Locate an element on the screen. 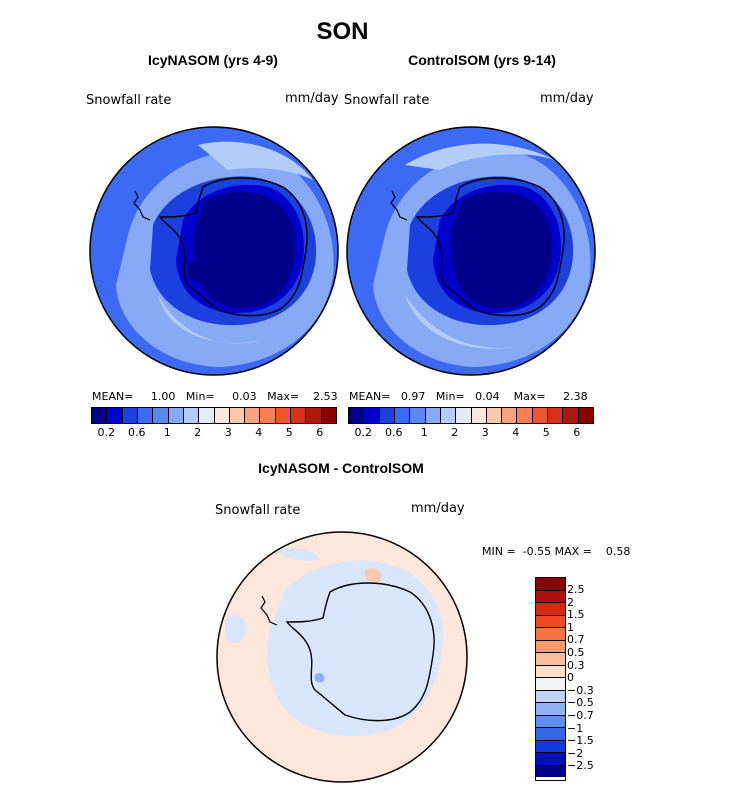 This screenshot has height=789, width=733. snowfall-map-controlsom is located at coordinates (471, 251).